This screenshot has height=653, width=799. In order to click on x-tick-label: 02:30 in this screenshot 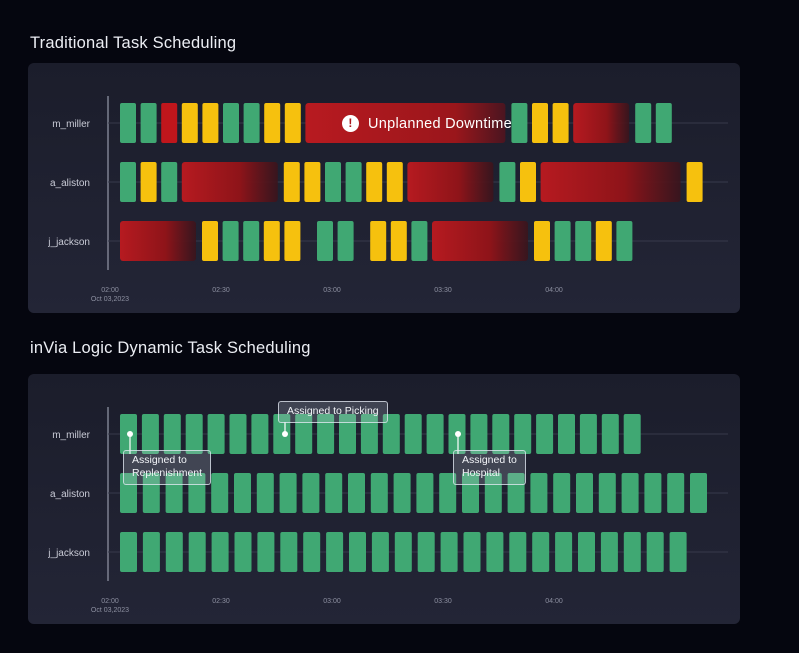, I will do `click(221, 290)`.